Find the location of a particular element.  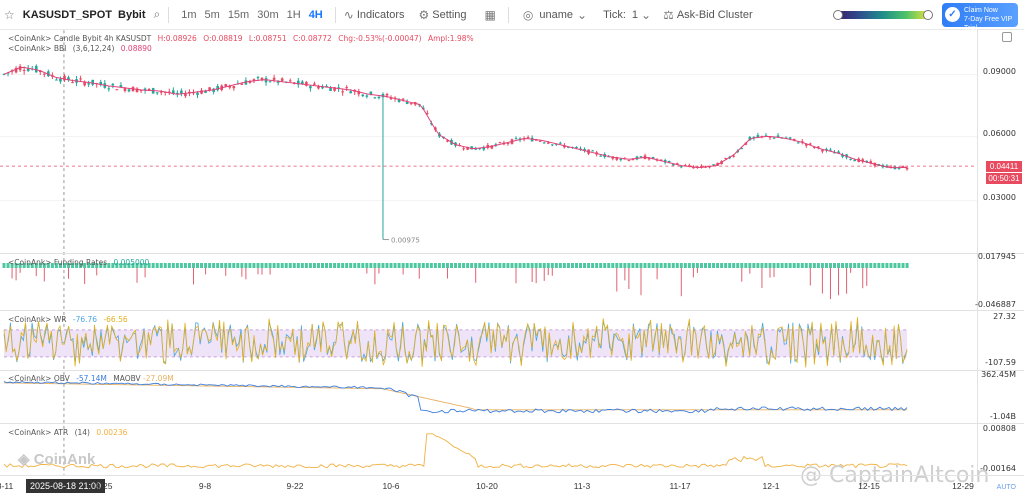

low-annotation: 0.00975 is located at coordinates (405, 241).